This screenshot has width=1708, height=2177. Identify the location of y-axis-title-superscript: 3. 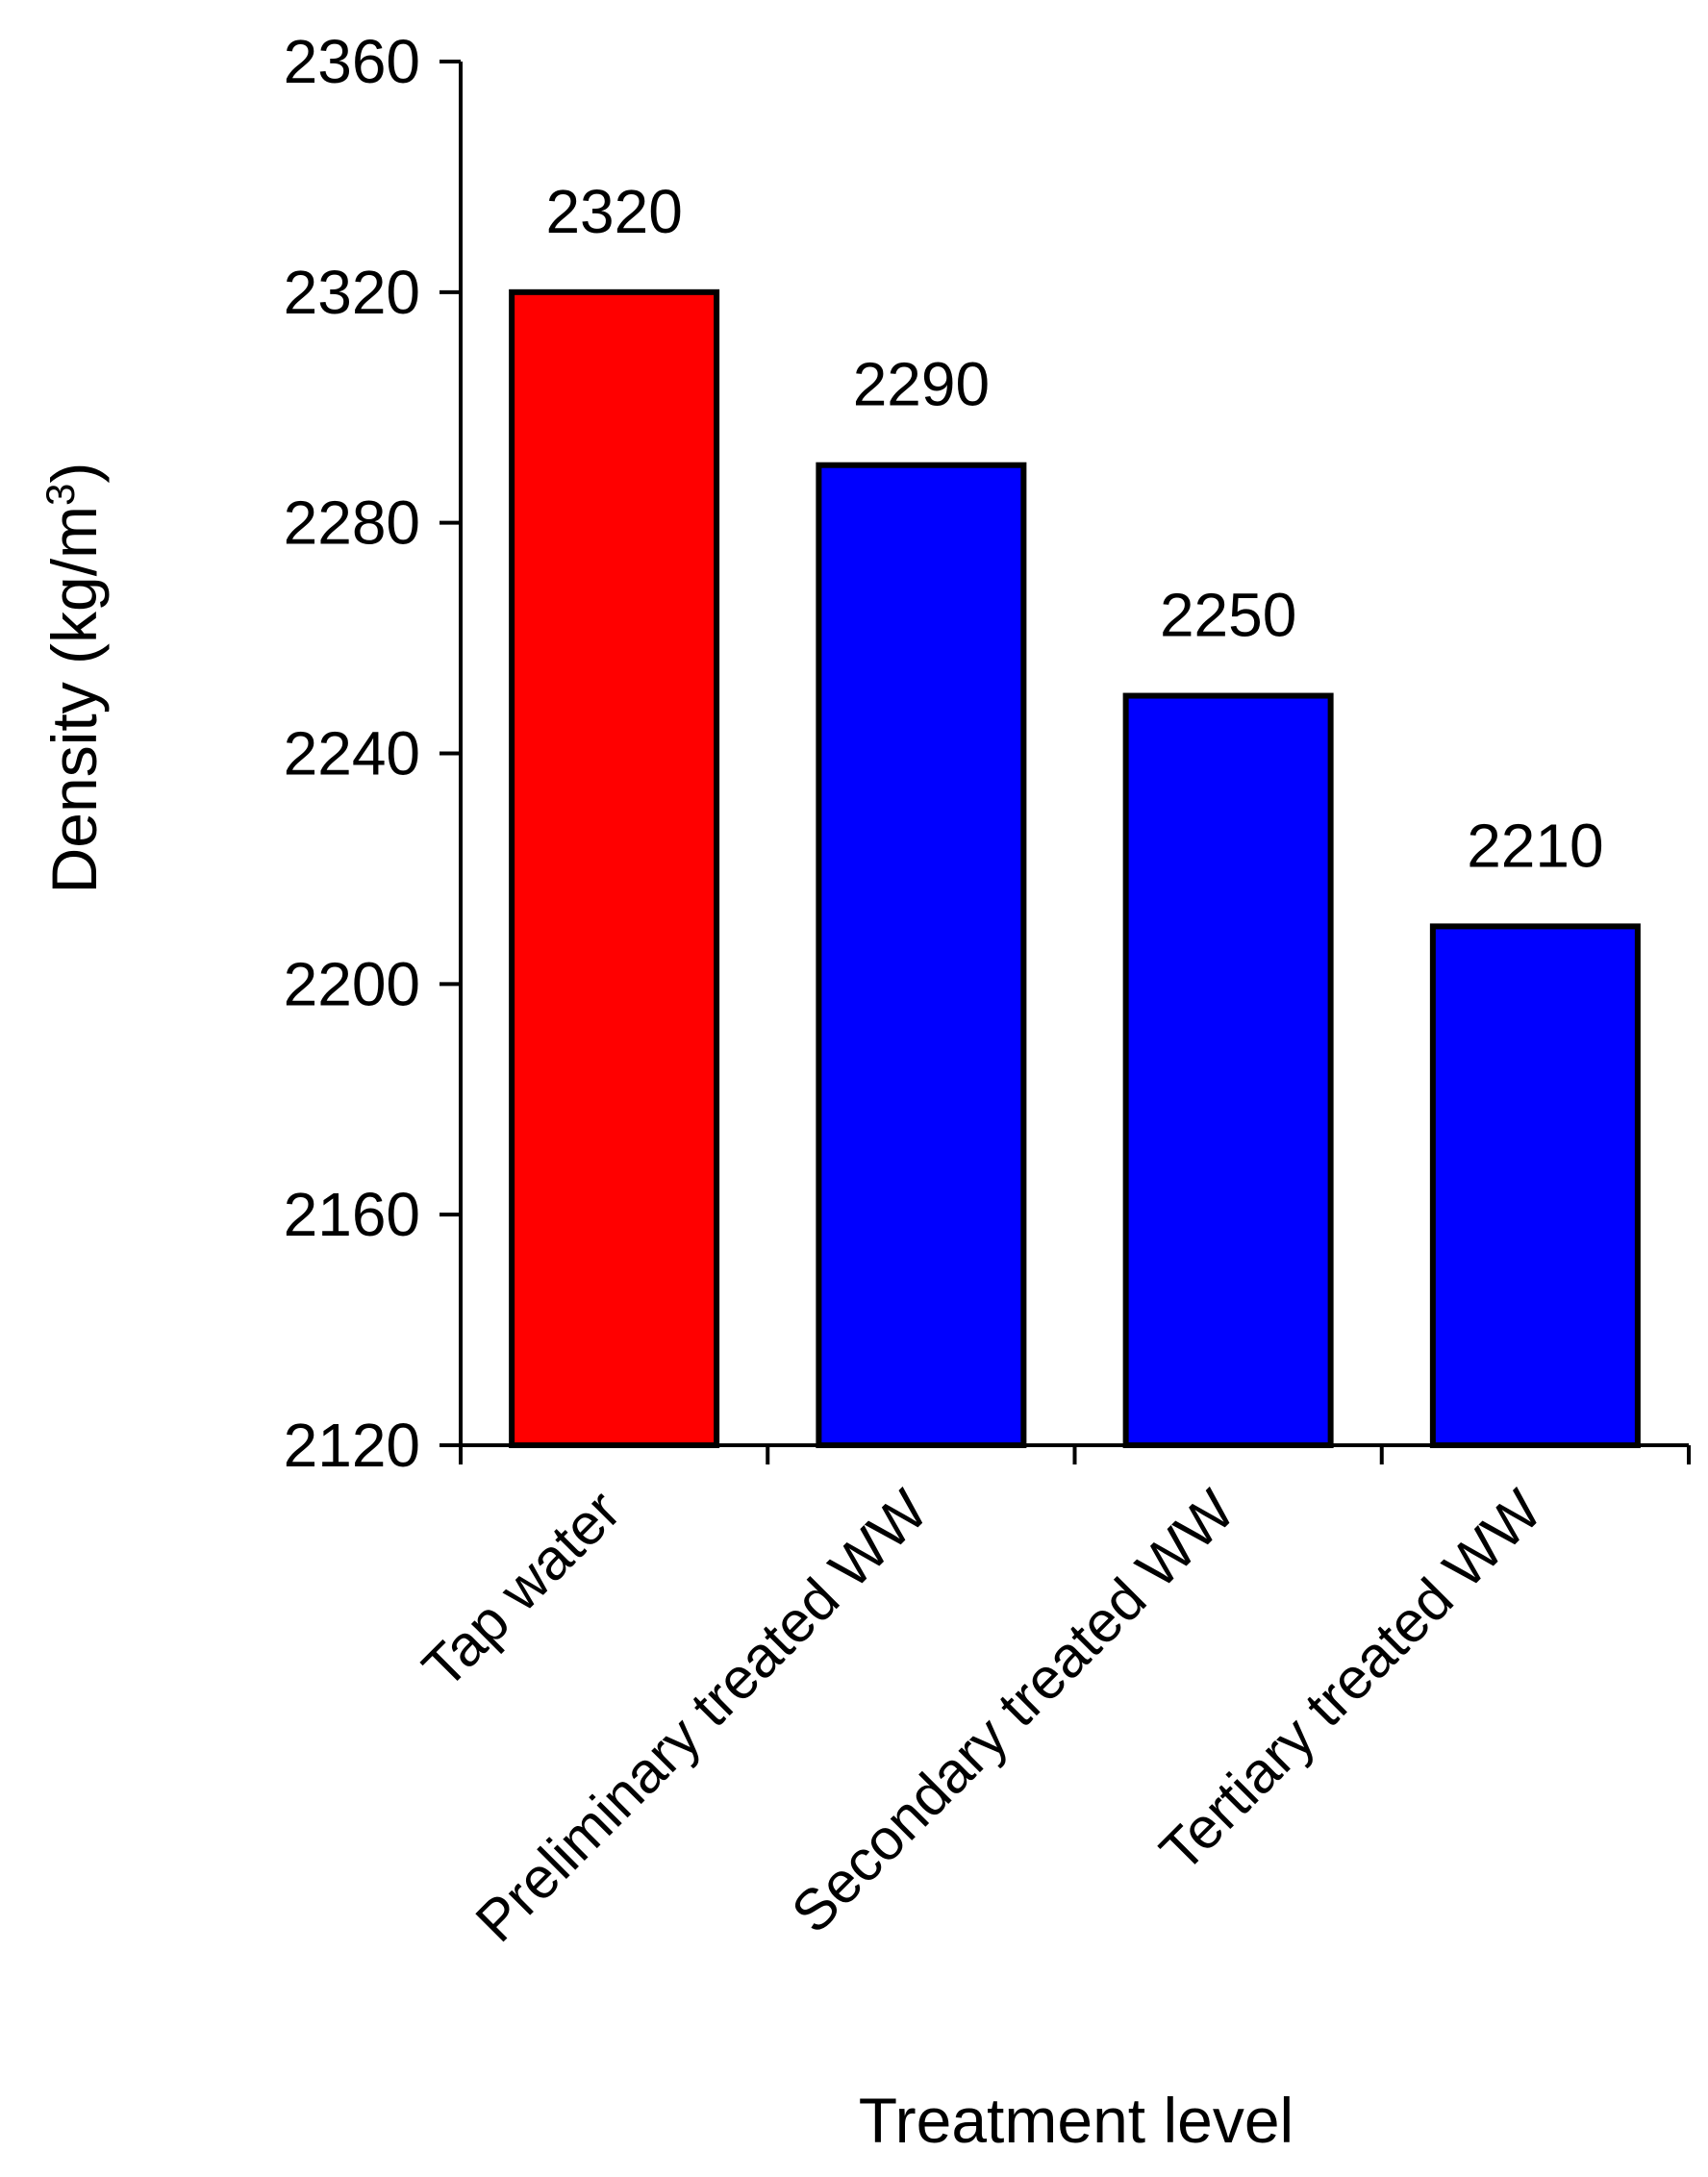
(60, 495).